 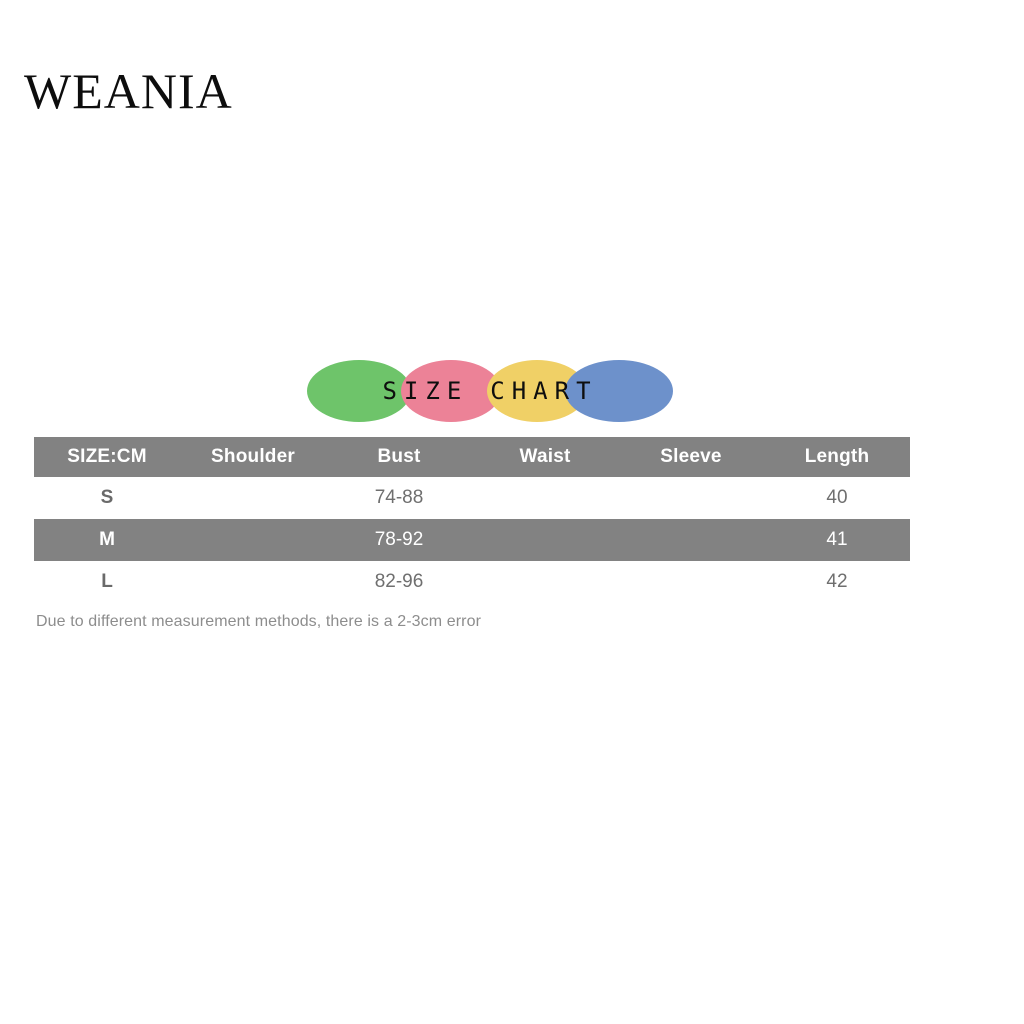 I want to click on banner-title: SIZE CHART, so click(x=490, y=391).